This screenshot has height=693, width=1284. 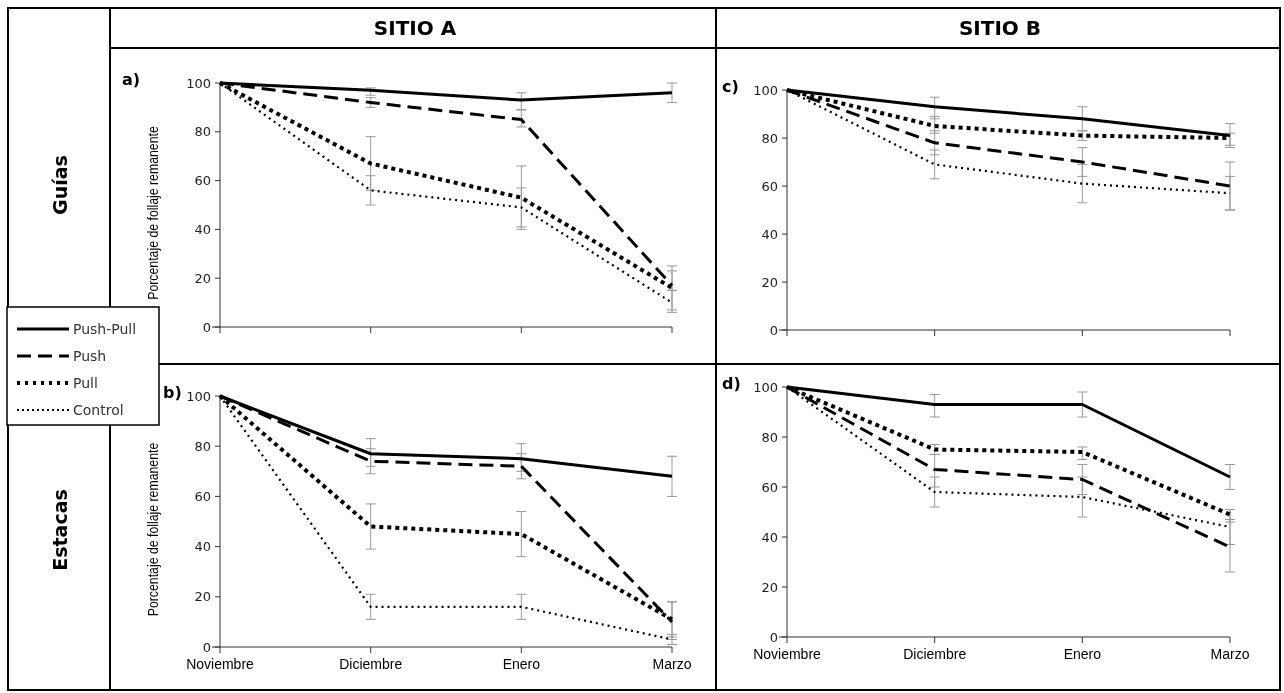 What do you see at coordinates (90, 355) in the screenshot?
I see `legend-label: Push` at bounding box center [90, 355].